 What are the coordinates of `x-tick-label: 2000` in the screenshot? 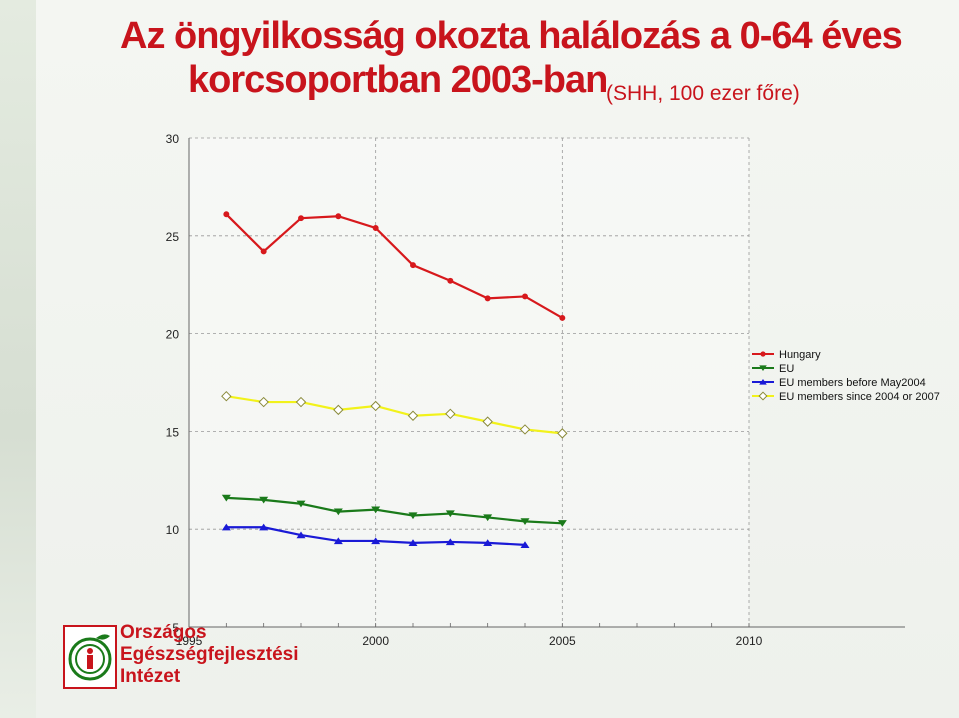 It's located at (375, 641).